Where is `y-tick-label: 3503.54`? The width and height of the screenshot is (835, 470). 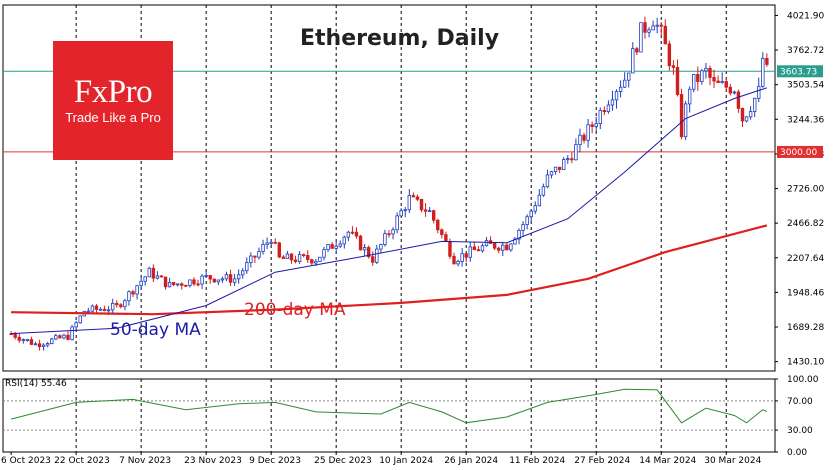 y-tick-label: 3503.54 is located at coordinates (805, 86).